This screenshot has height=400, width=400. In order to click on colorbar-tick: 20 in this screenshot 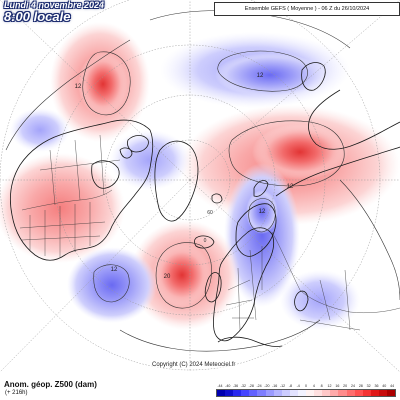, I will do `click(345, 386)`.